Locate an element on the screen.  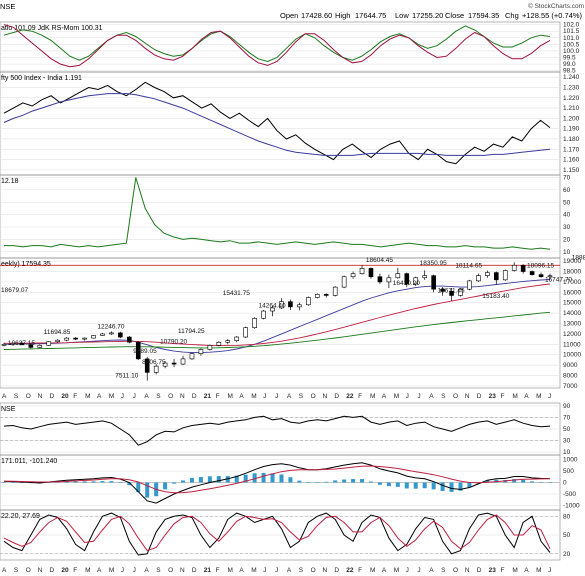
panel-label: NSE is located at coordinates (8, 409).